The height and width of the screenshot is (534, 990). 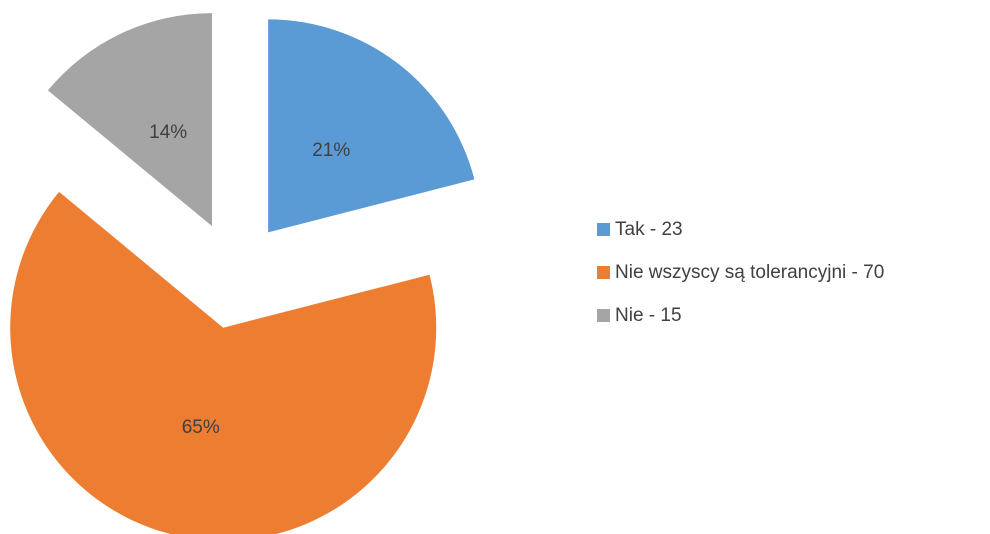 I want to click on legend-label: Nie wszyscy są tolerancyjni - 70, so click(x=749, y=272).